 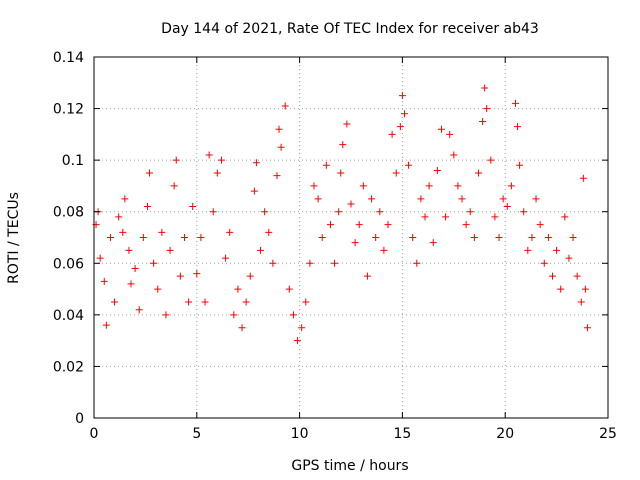 What do you see at coordinates (79, 419) in the screenshot?
I see `y-tick-label: 0` at bounding box center [79, 419].